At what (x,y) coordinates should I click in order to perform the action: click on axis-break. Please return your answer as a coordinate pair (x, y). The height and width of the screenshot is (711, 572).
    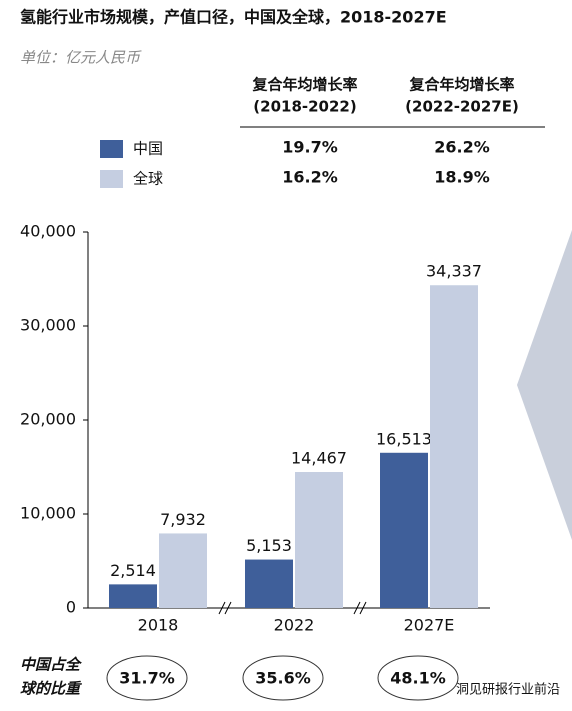
    Looking at the image, I should click on (292, 608).